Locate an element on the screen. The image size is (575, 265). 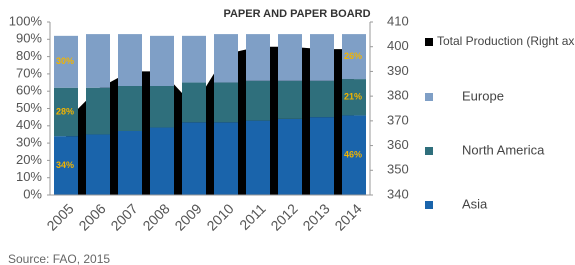
y2-tick-label: 340 is located at coordinates (398, 193).